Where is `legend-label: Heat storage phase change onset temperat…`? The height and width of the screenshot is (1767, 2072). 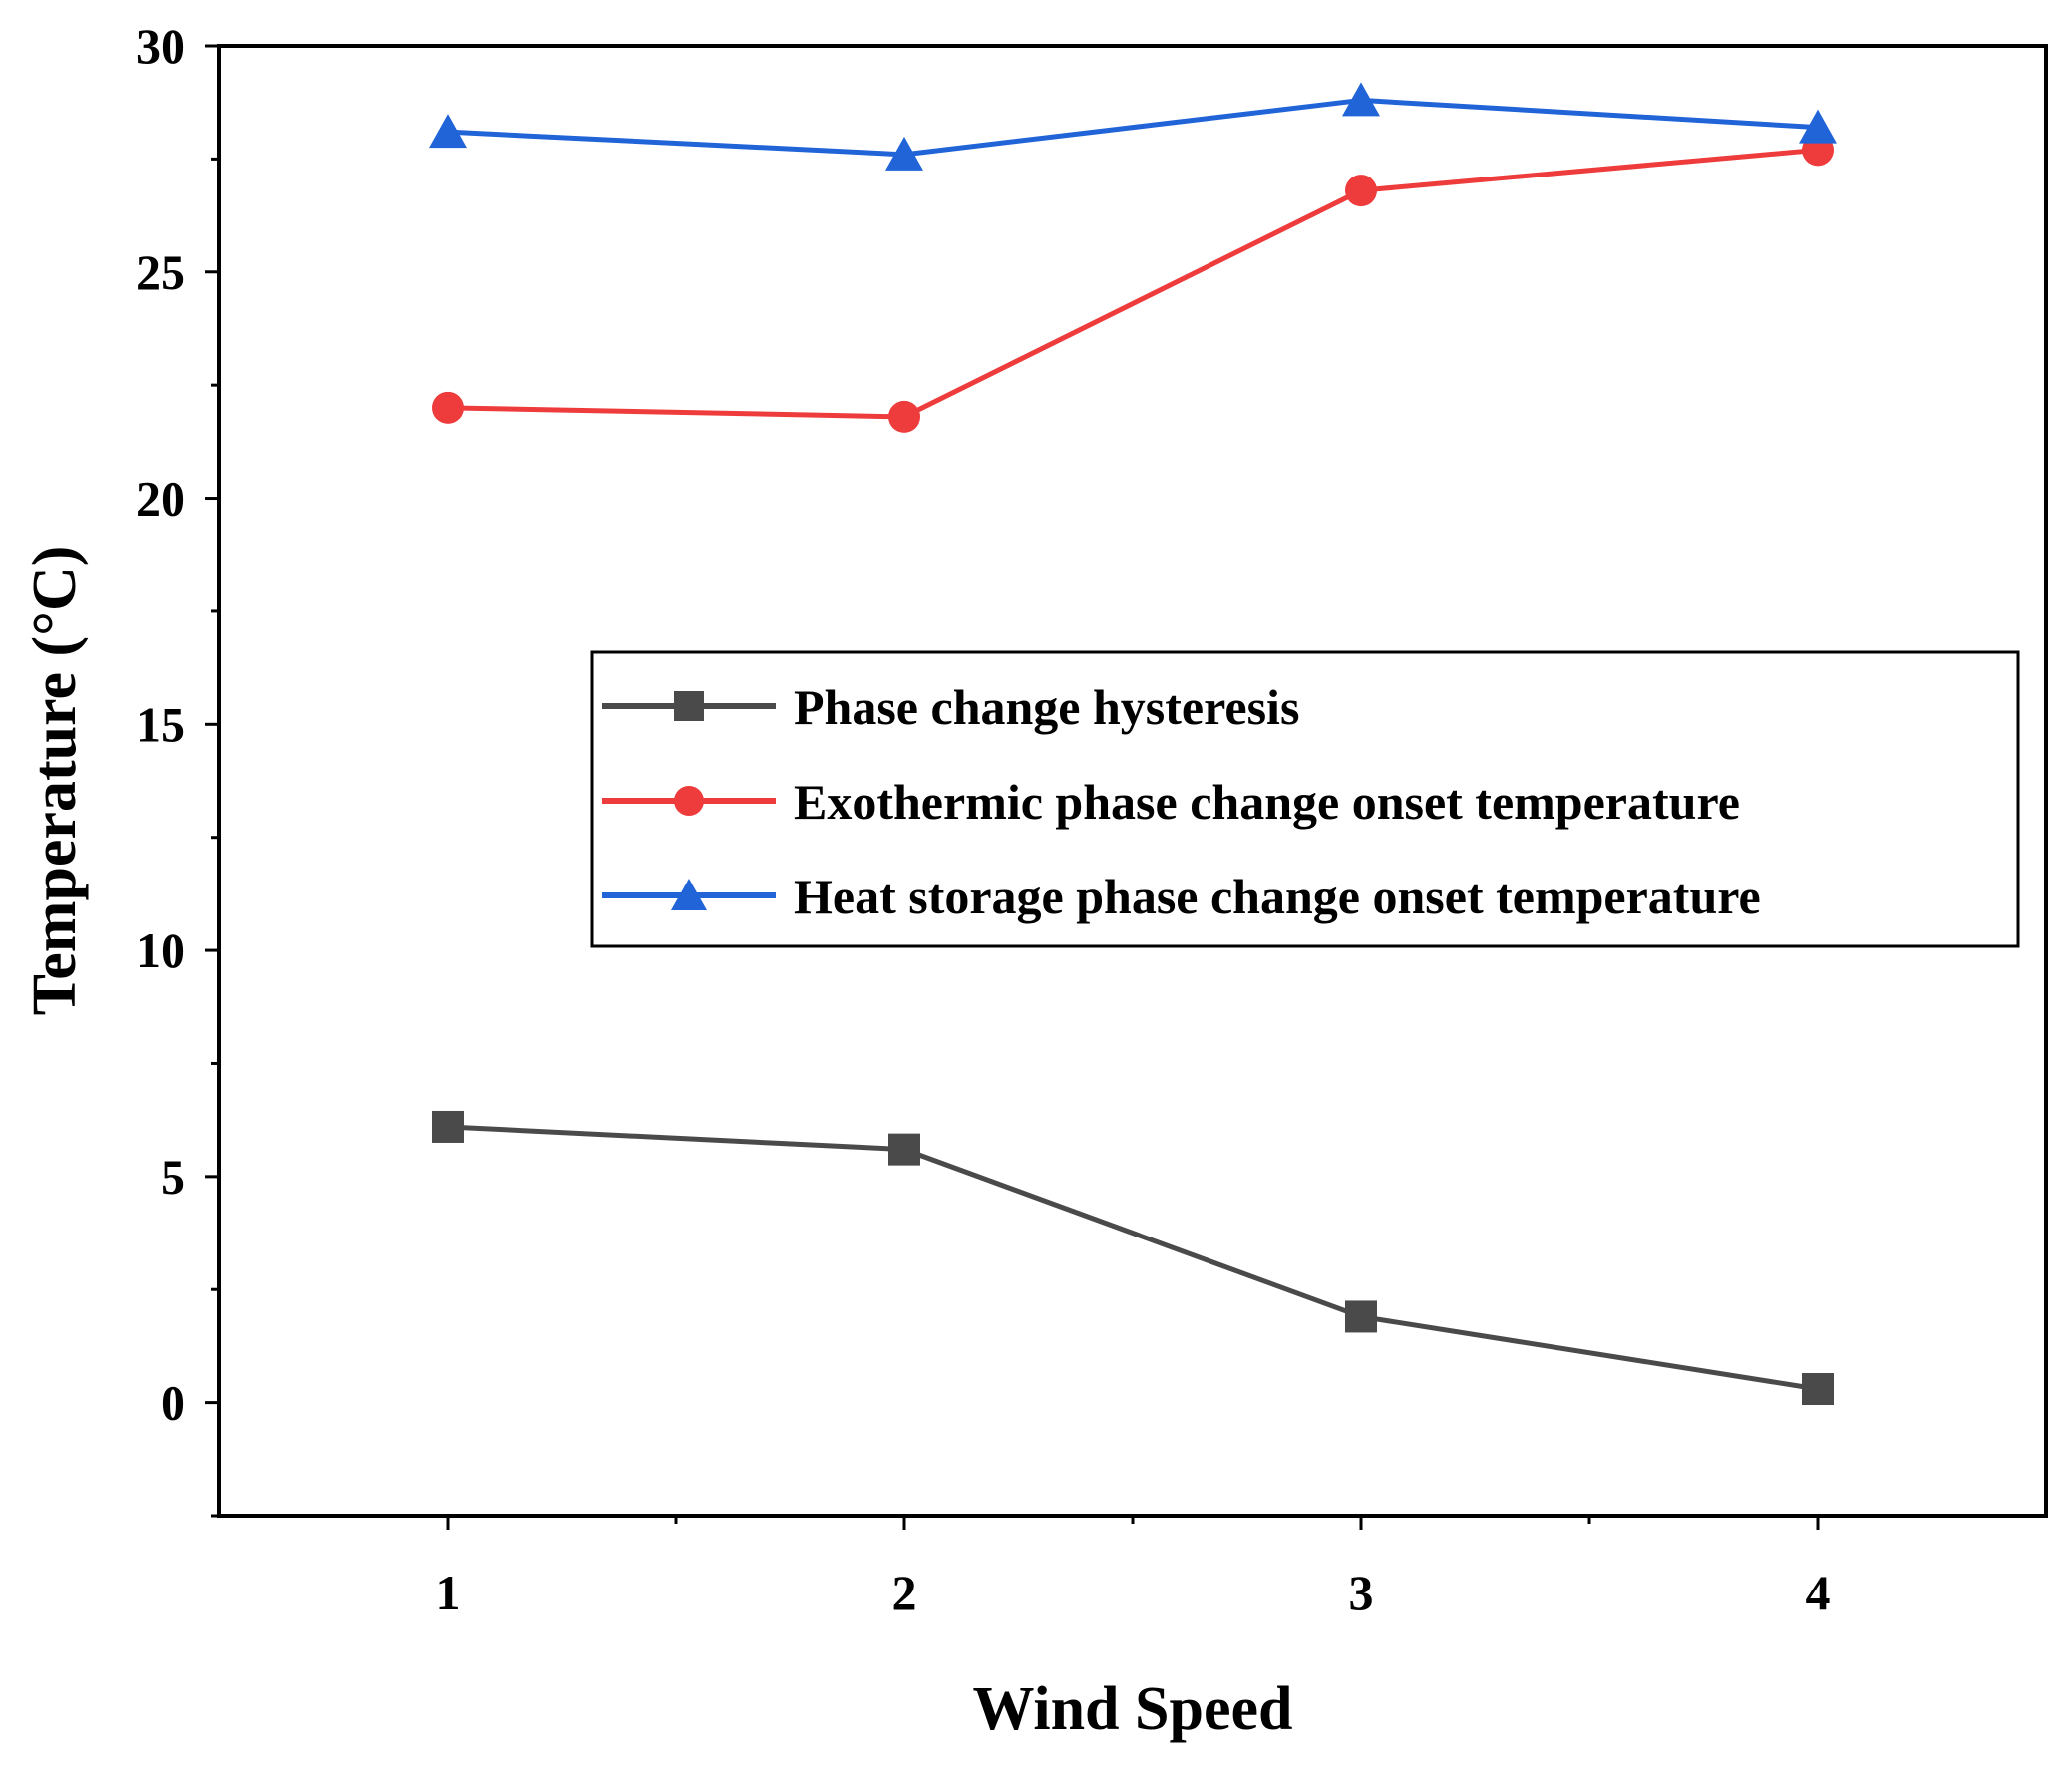 legend-label: Heat storage phase change onset temperat… is located at coordinates (1277, 896).